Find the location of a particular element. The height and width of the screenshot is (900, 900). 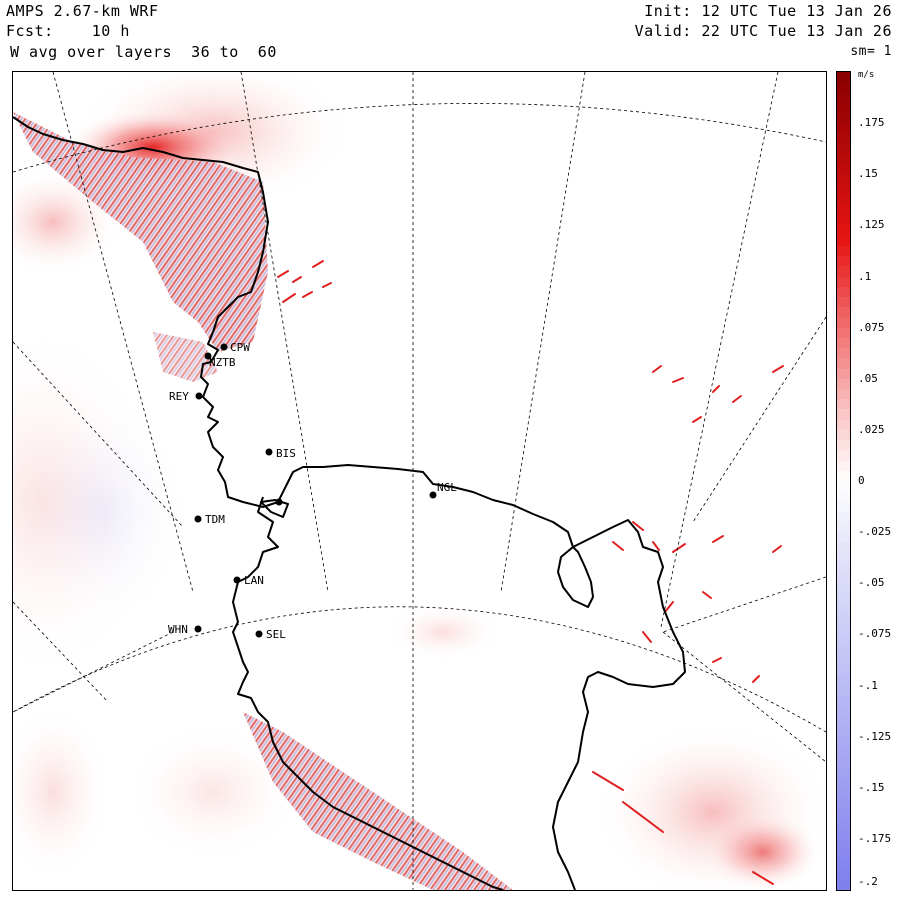

svg-text: LAN is located at coordinates (254, 580).